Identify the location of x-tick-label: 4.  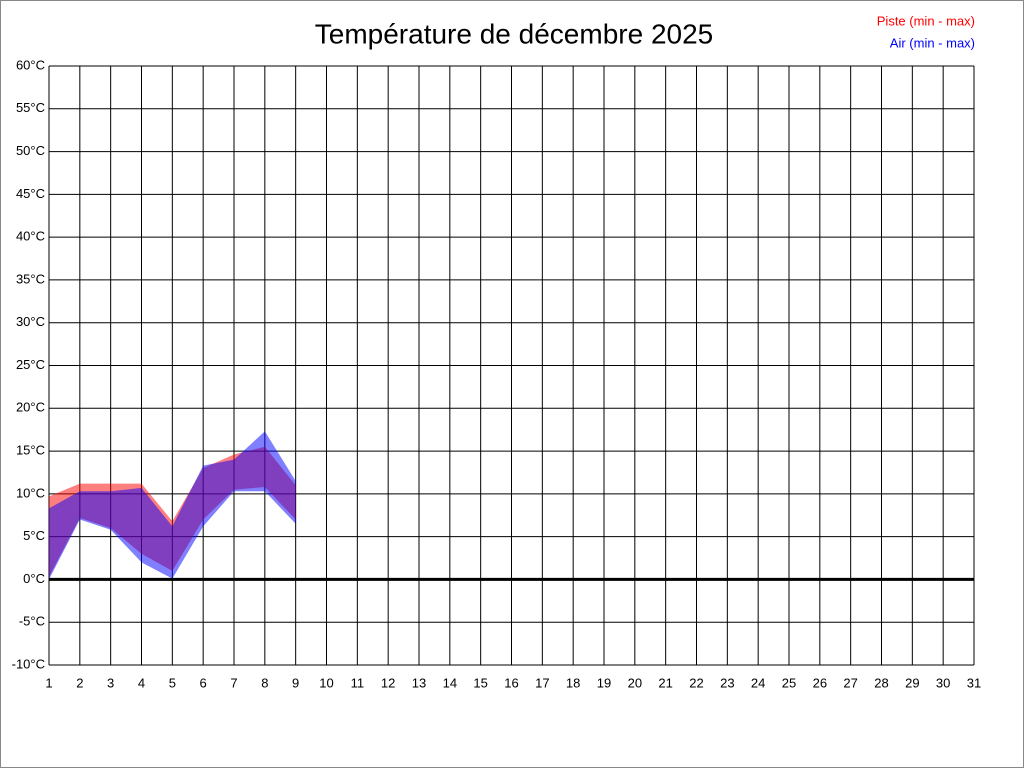
(141, 682).